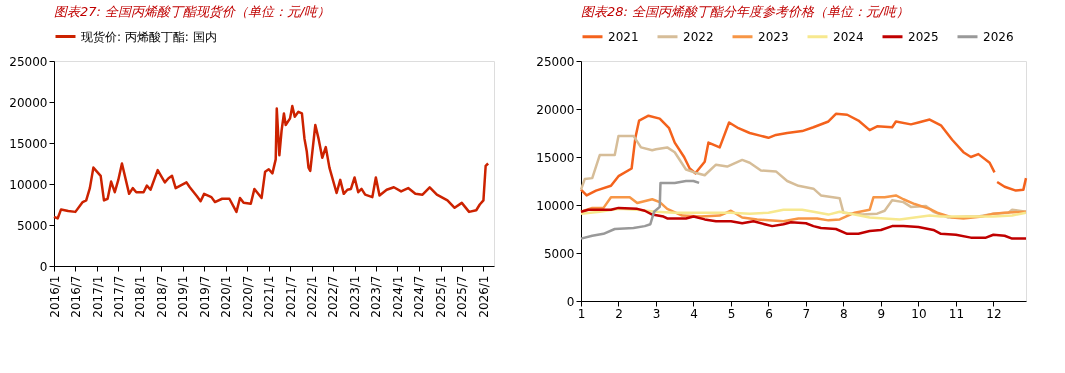 This screenshot has width=1065, height=373. What do you see at coordinates (54, 296) in the screenshot?
I see `x-tick-label: 2016/1` at bounding box center [54, 296].